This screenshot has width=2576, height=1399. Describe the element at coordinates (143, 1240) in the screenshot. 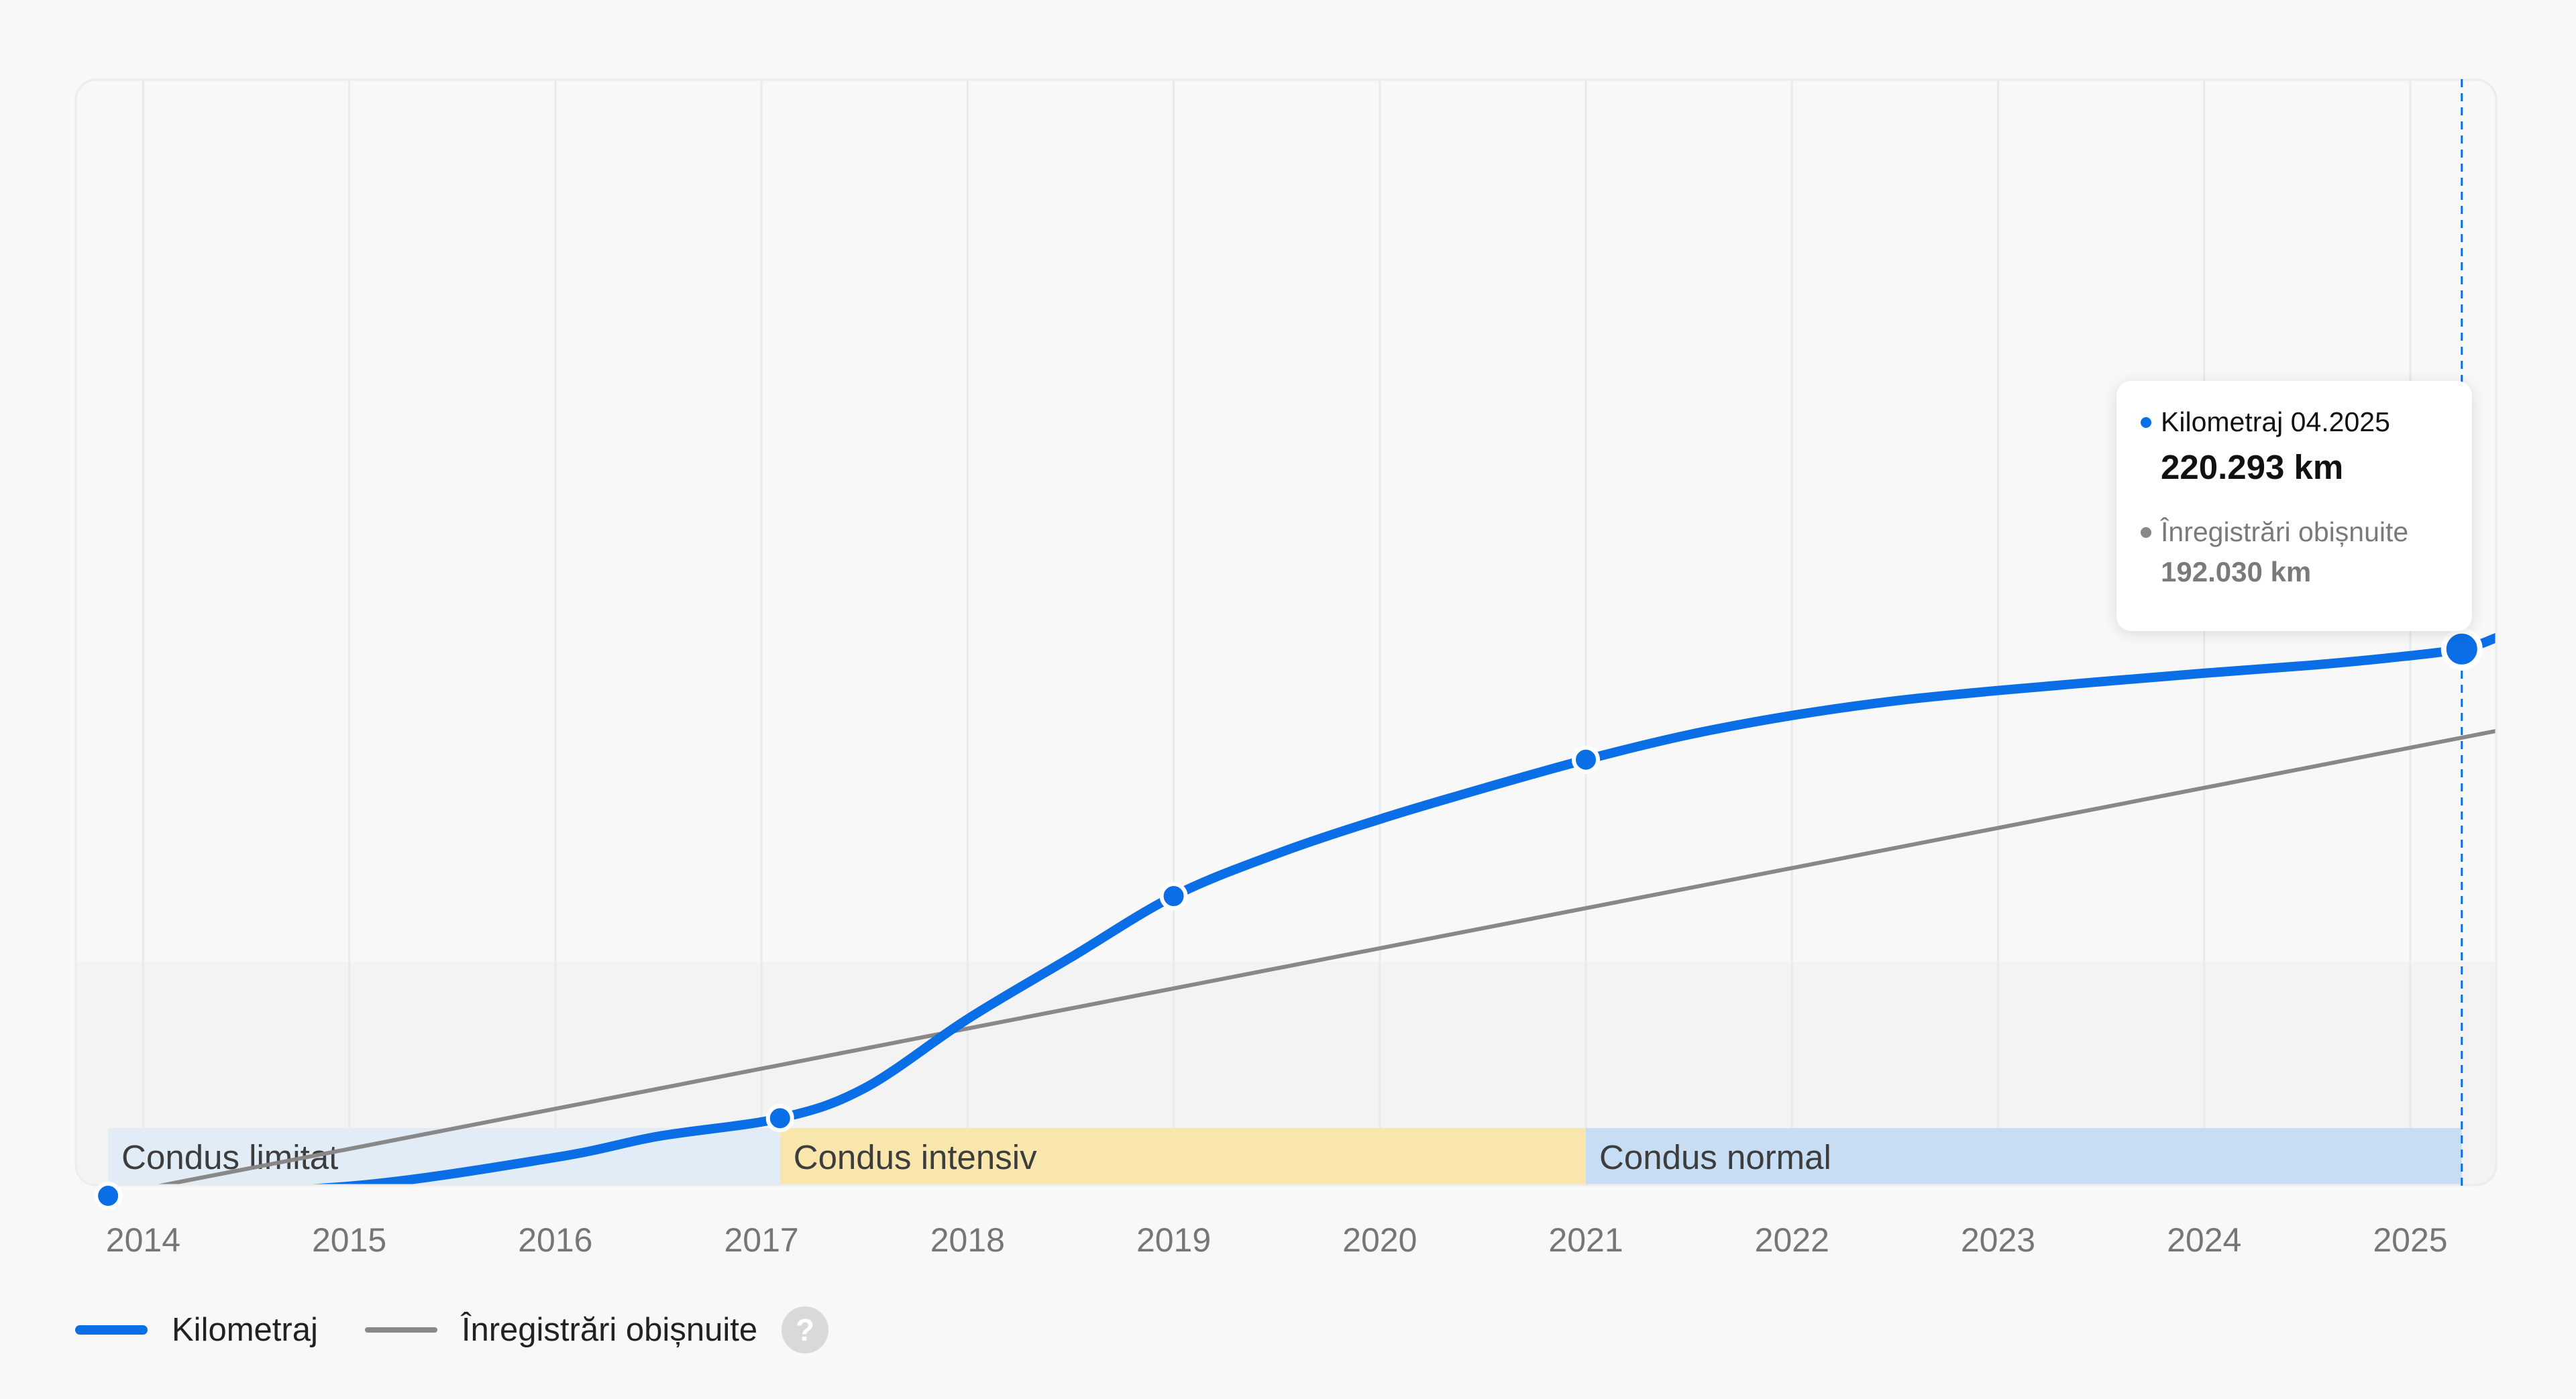

I see `x-tick-label: 2014` at that location.